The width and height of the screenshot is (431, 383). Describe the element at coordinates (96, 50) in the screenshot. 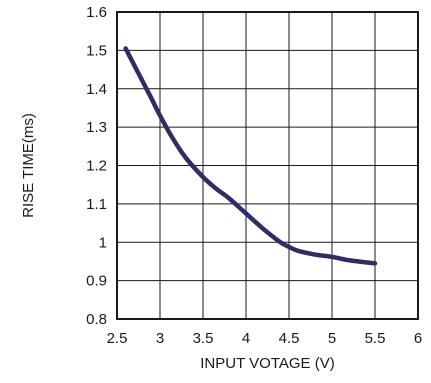

I see `y-tick-label: 1.5` at that location.